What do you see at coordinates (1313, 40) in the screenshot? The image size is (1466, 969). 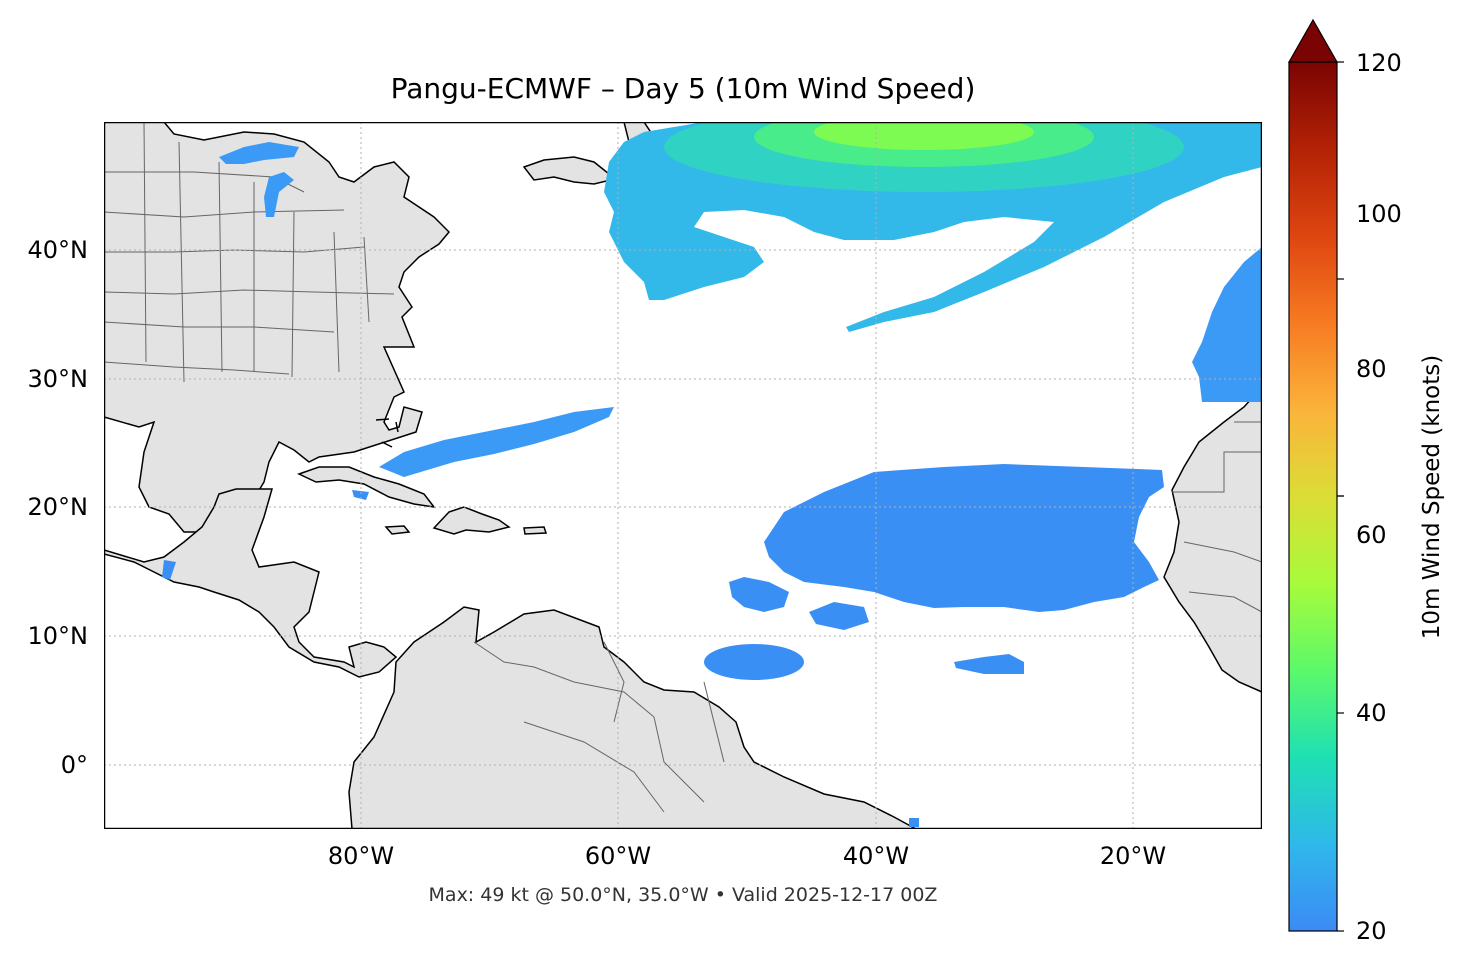 I see `colorbar-extend-arrow` at bounding box center [1313, 40].